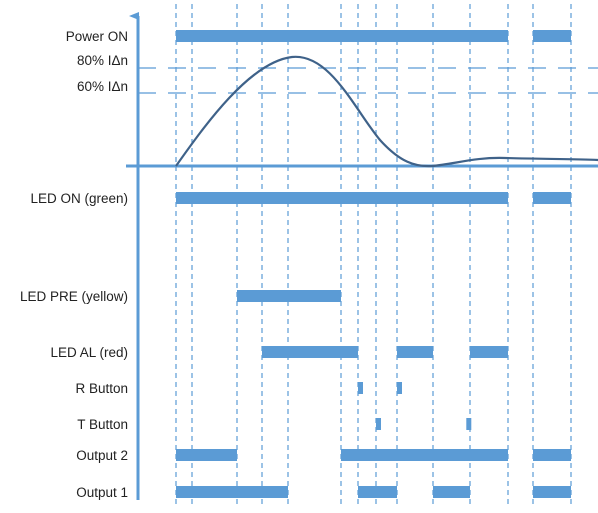 The width and height of the screenshot is (598, 513). What do you see at coordinates (289, 296) in the screenshot?
I see `led-pre-active-bar` at bounding box center [289, 296].